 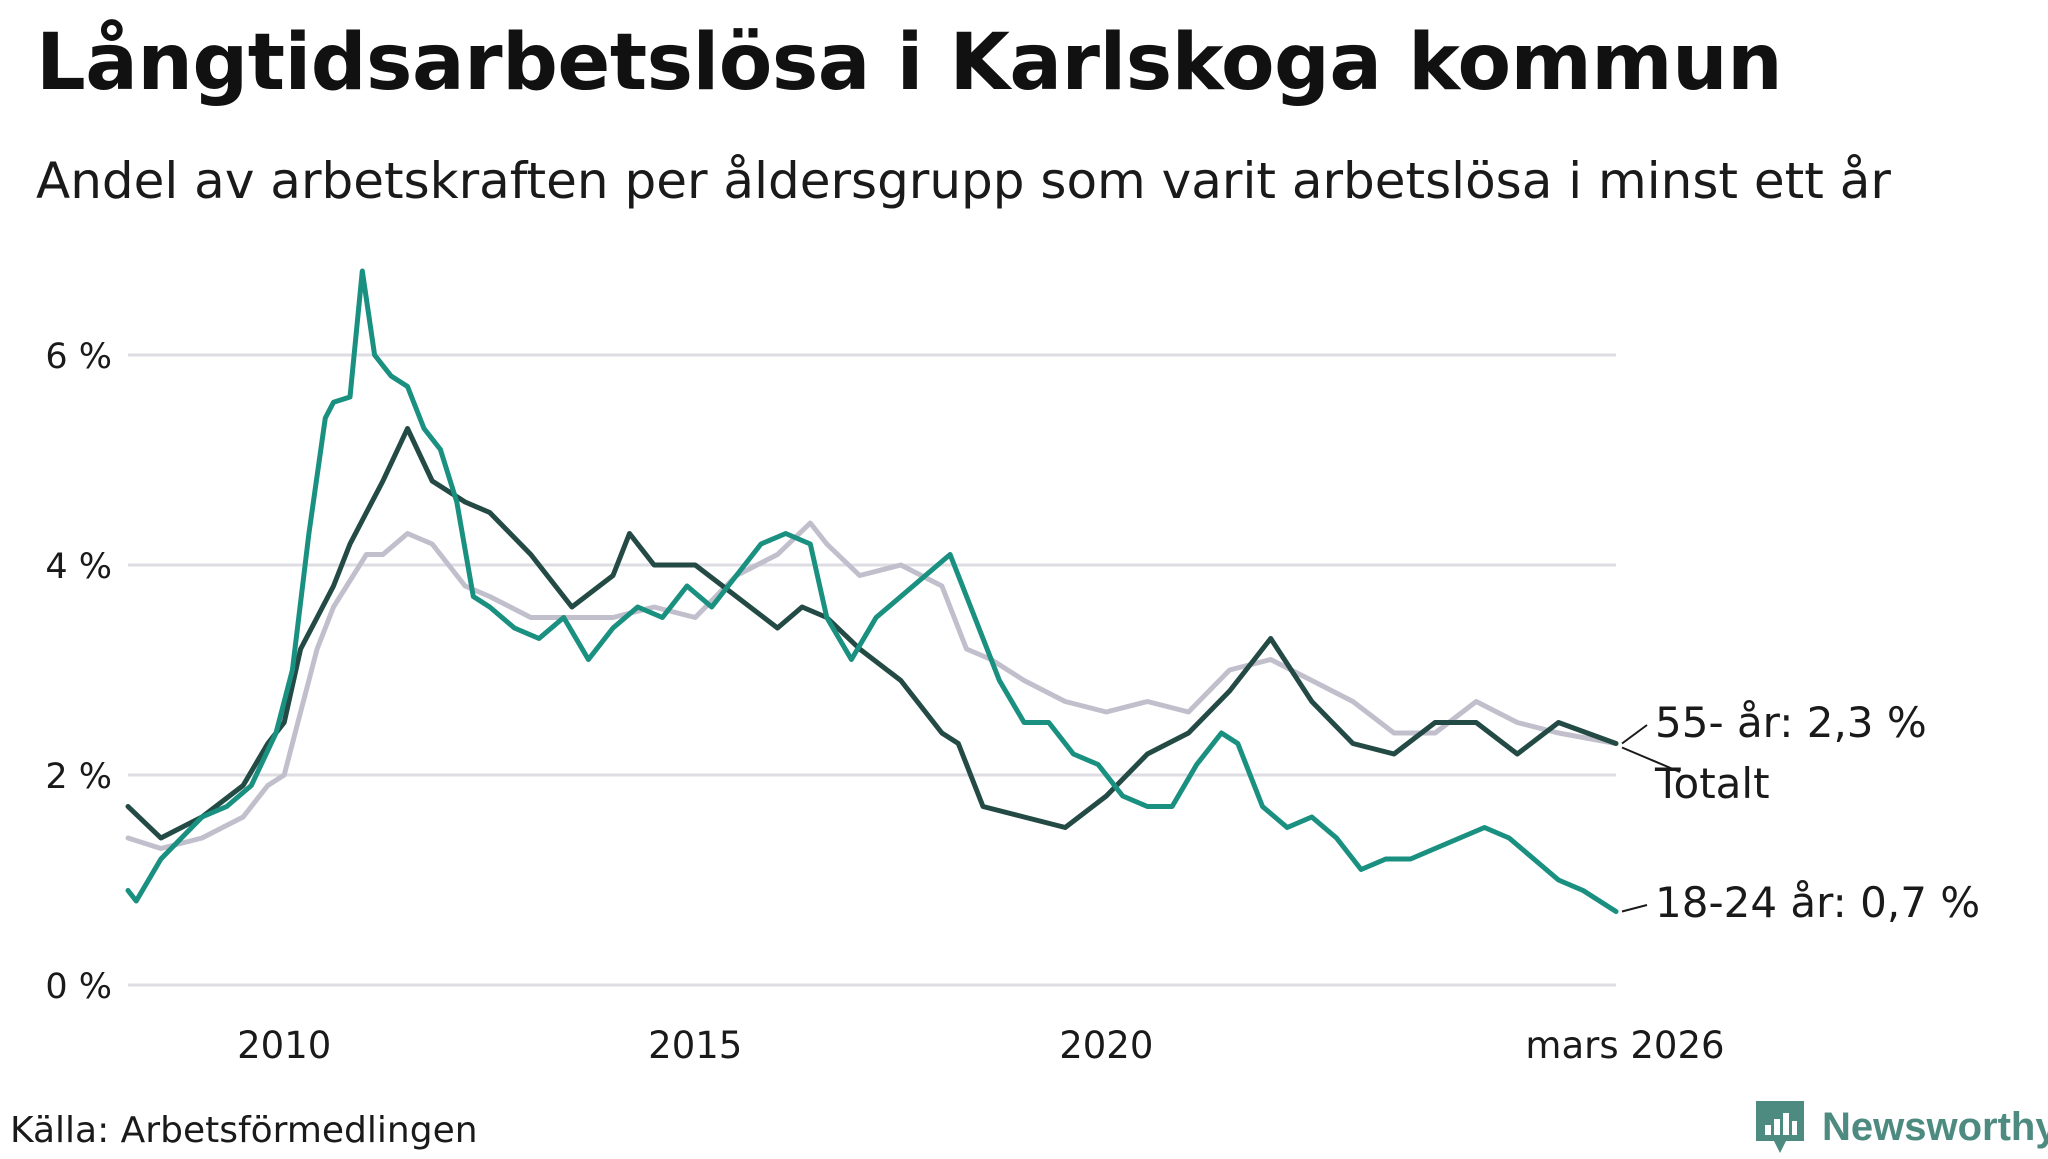 What do you see at coordinates (244, 1130) in the screenshot?
I see `source-note: Källa: Arbetsförmedlingen` at bounding box center [244, 1130].